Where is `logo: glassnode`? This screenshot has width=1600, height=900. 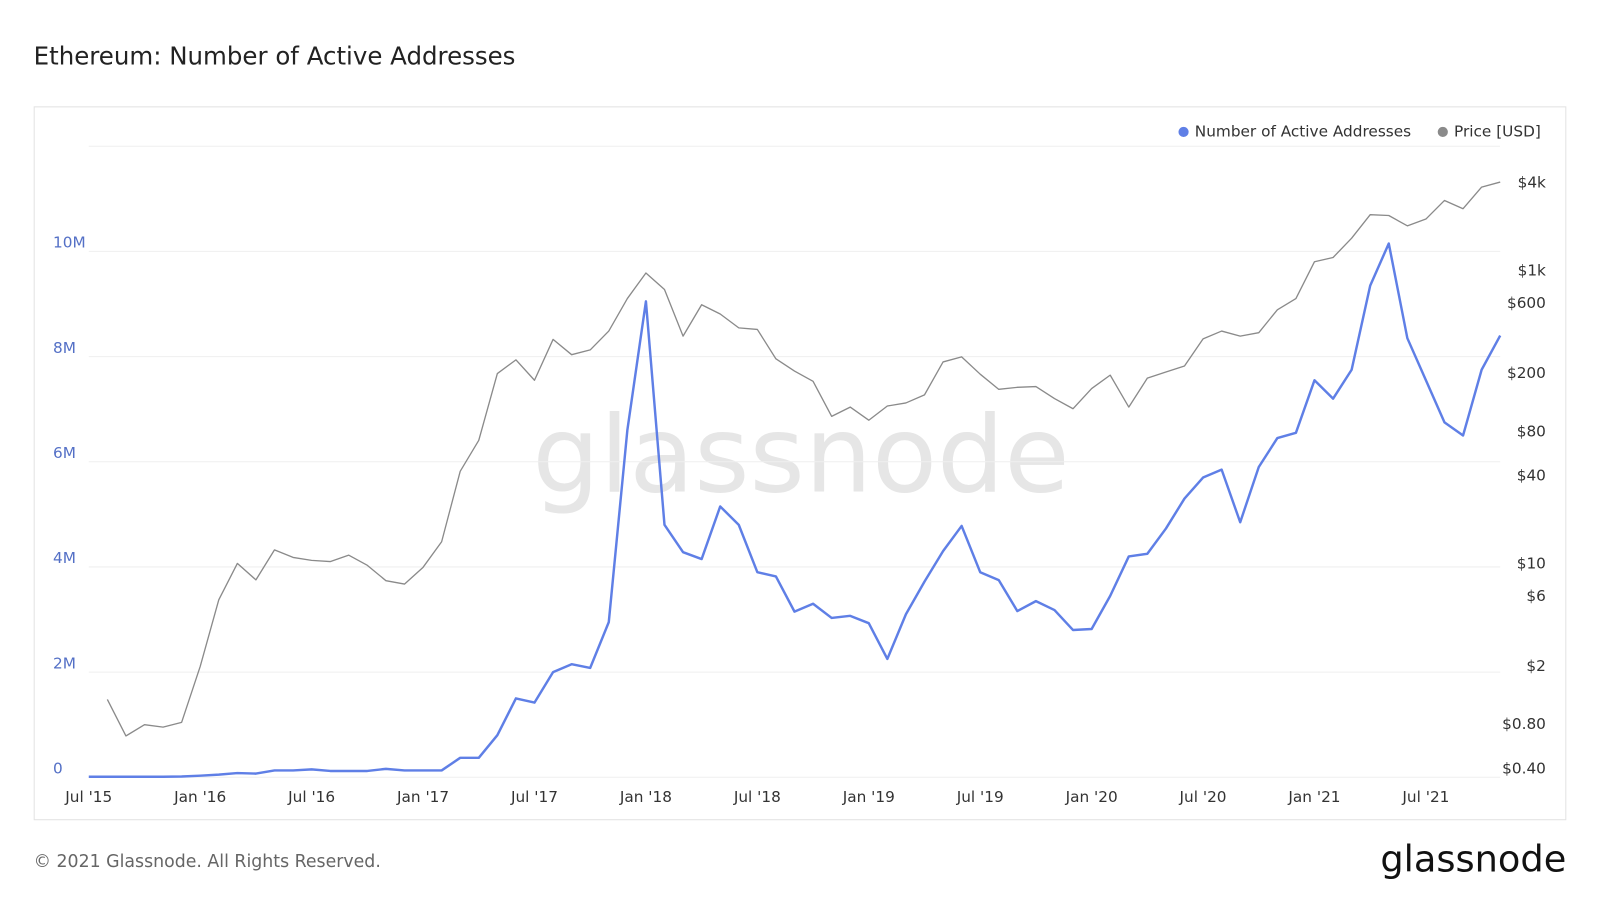 logo: glassnode is located at coordinates (1473, 859).